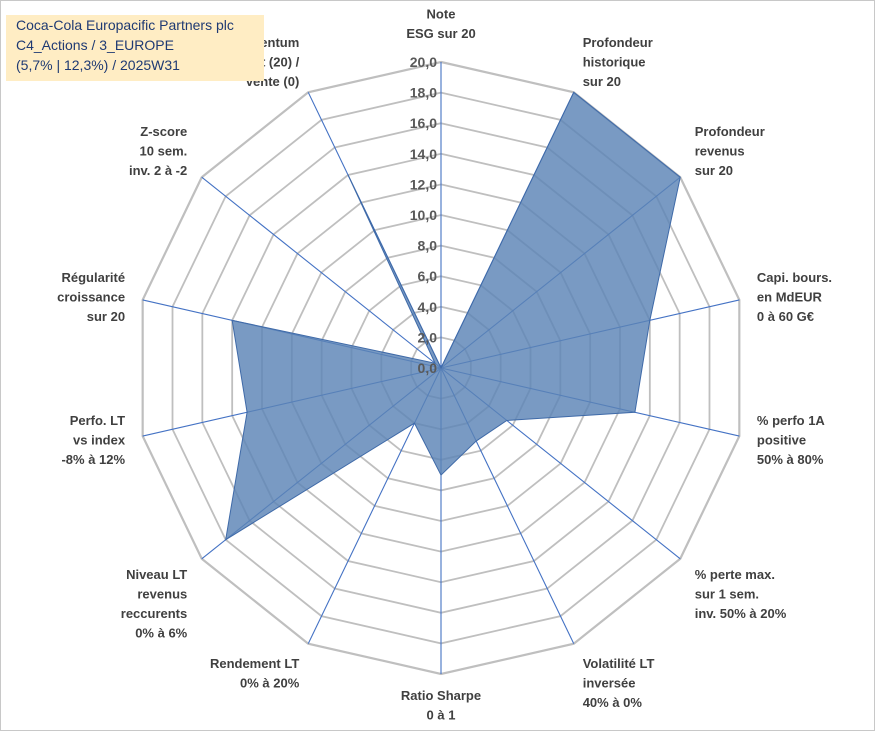 The image size is (875, 731). What do you see at coordinates (95, 45) in the screenshot?
I see `title-line-2: C4_Actions / 3_EUROPE` at bounding box center [95, 45].